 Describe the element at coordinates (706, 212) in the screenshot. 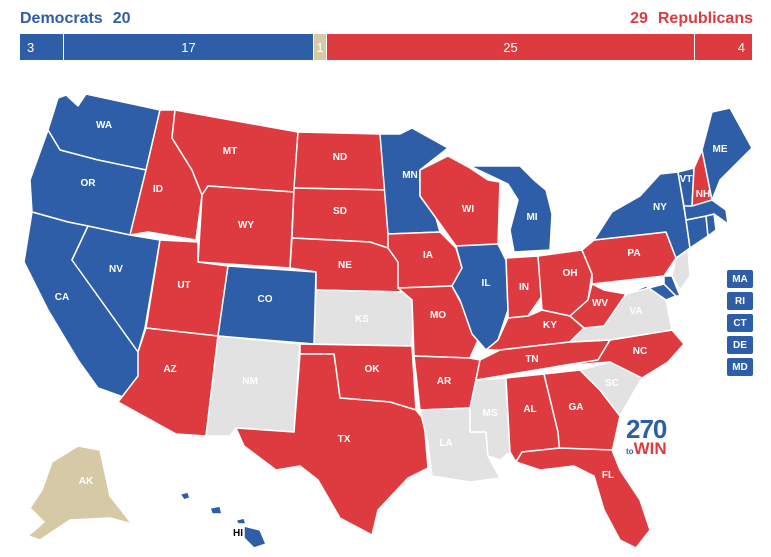

I see `state-MA` at that location.